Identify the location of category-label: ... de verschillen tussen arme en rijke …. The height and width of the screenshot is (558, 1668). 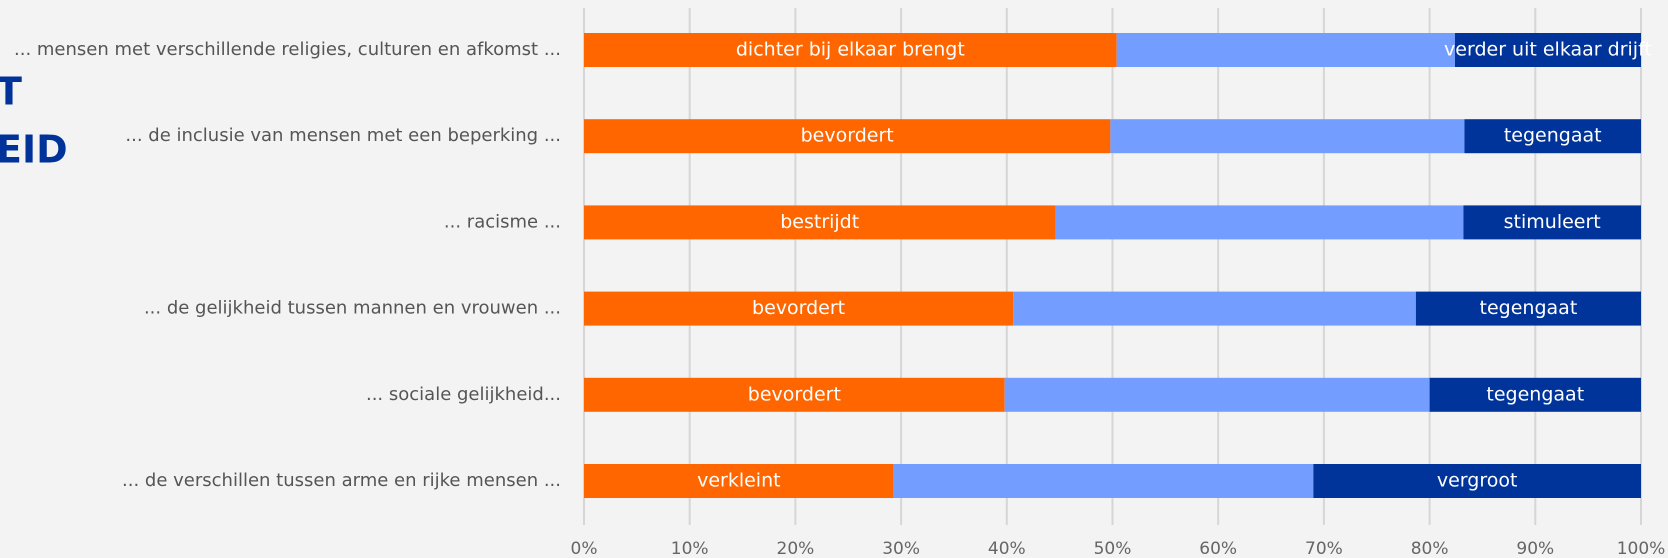
(341, 480).